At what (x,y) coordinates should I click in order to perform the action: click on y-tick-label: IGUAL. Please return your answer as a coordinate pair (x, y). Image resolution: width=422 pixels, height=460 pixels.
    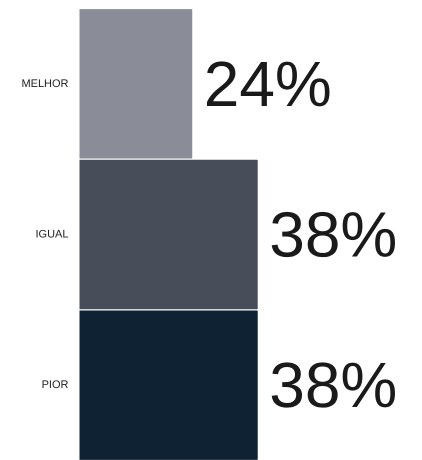
    Looking at the image, I should click on (52, 234).